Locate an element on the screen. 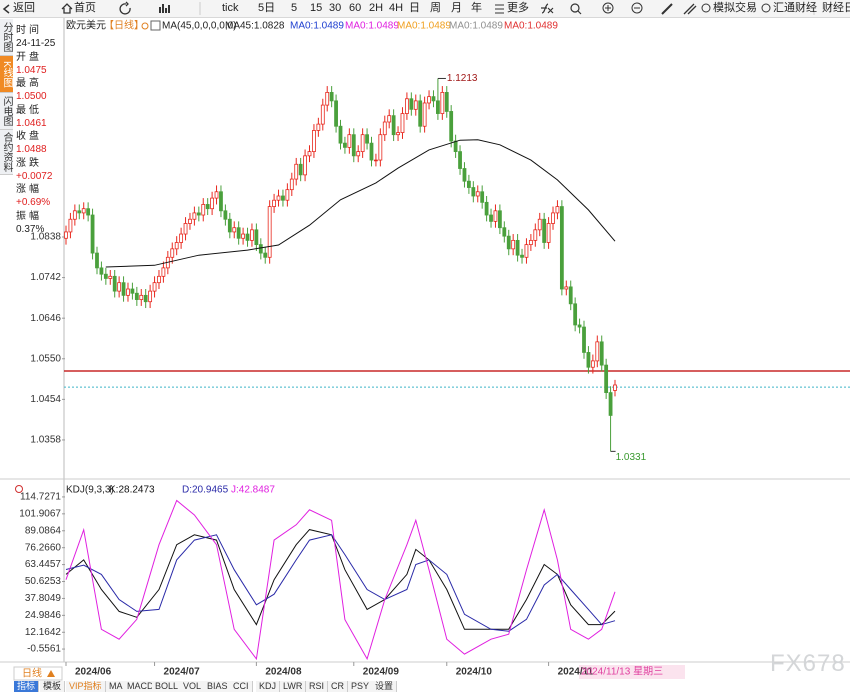 The height and width of the screenshot is (692, 850). side-tab: 闪电图 is located at coordinates (6, 111).